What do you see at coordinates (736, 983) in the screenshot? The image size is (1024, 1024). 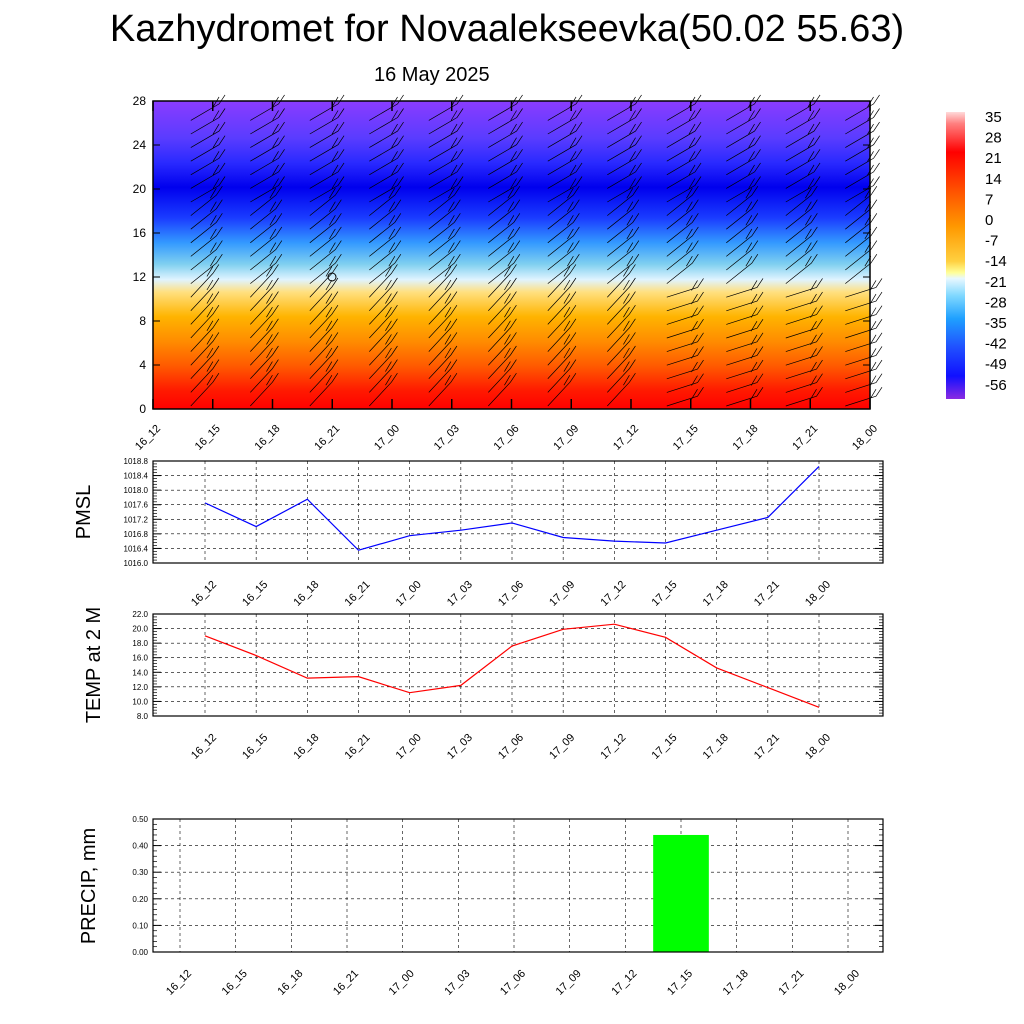 I see `x-tick-label: 17_18` at bounding box center [736, 983].